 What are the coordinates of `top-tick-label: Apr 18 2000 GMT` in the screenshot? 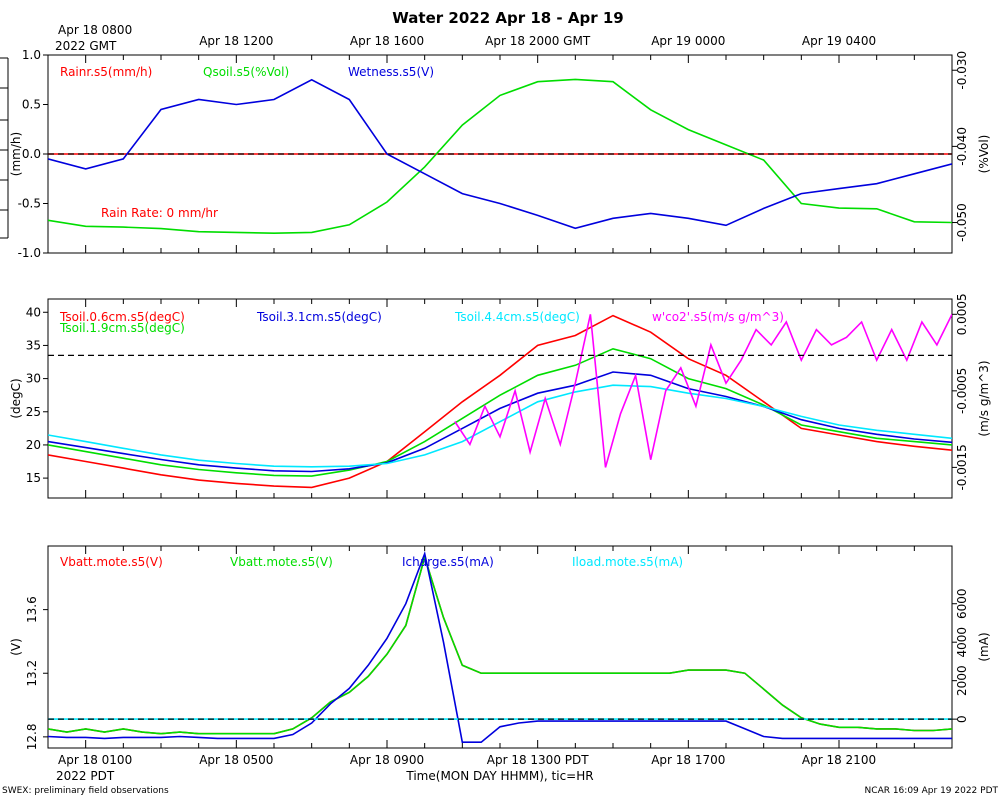 It's located at (538, 41).